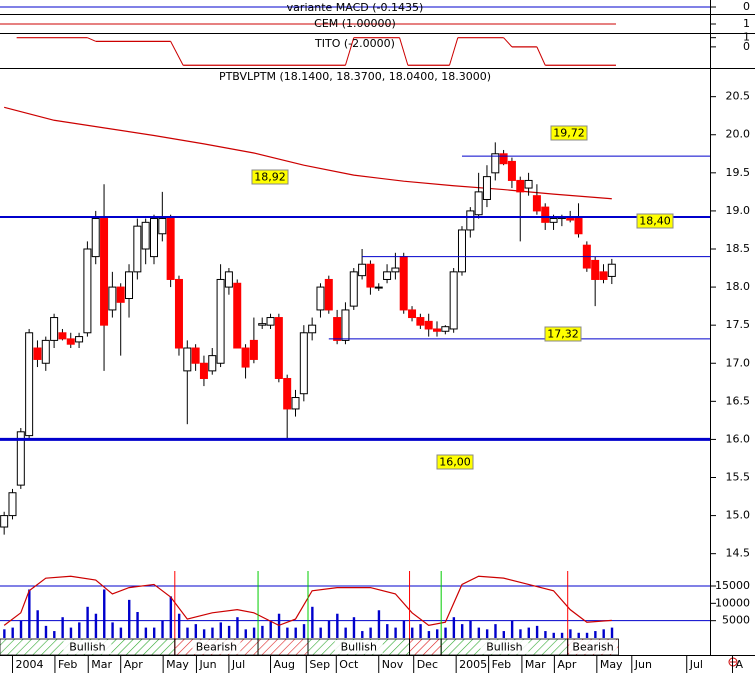 This screenshot has width=755, height=673. Describe the element at coordinates (738, 362) in the screenshot. I see `y-tick-label: 17.0` at that location.